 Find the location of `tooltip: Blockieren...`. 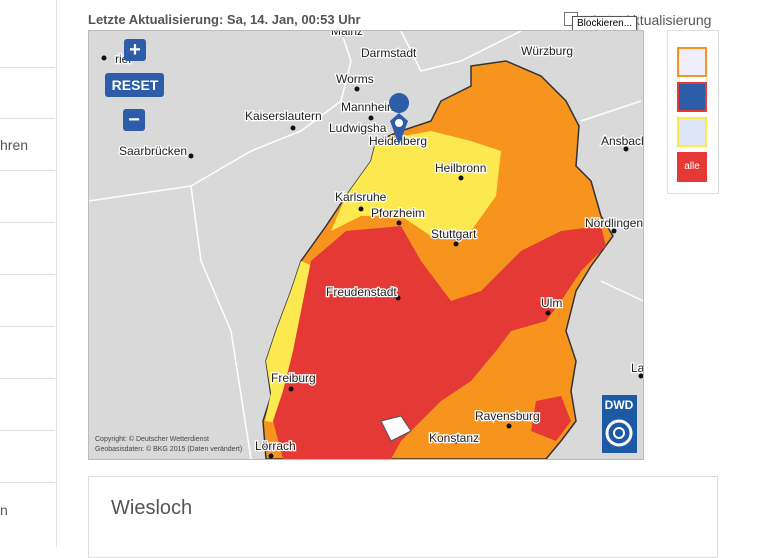

tooltip: Blockieren... is located at coordinates (605, 23).